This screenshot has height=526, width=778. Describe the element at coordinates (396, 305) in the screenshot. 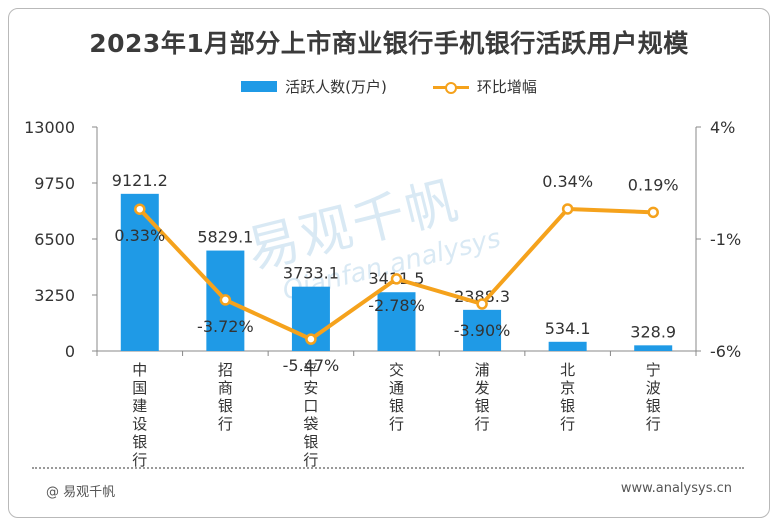

I see `growth-value-label: -2.78%` at that location.